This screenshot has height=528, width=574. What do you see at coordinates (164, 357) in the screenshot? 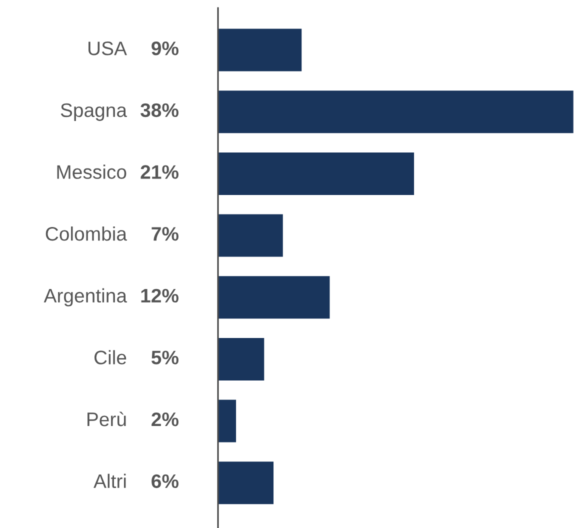
I see `data-label: 5%` at bounding box center [164, 357].